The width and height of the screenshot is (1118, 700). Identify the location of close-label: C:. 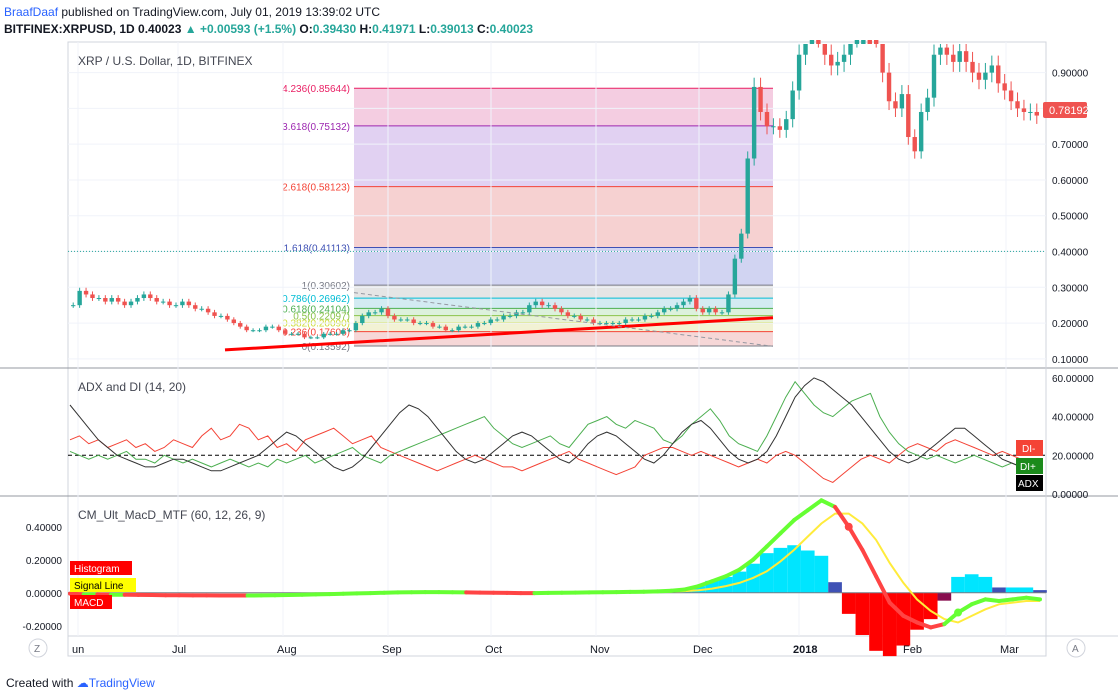
(483, 29).